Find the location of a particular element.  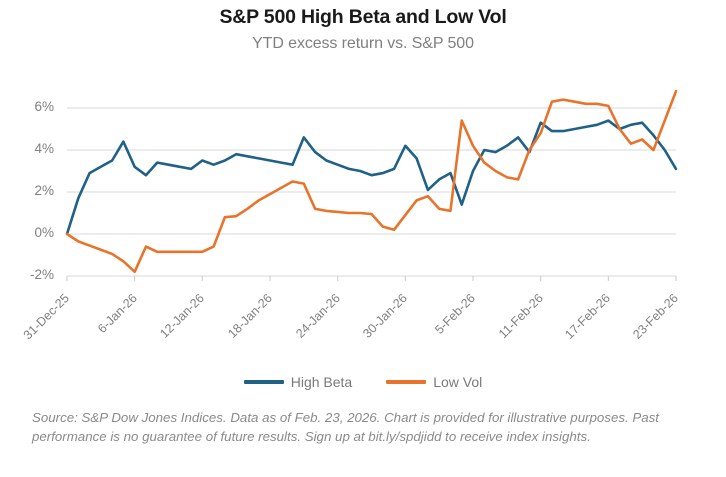

y-axis-label: 4% is located at coordinates (44, 148).